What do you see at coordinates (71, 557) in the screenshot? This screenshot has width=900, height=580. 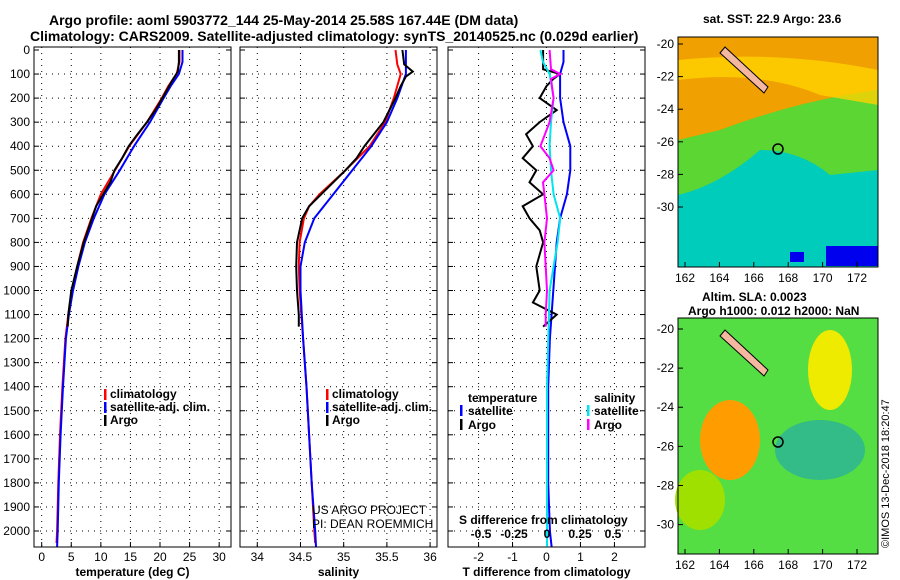 I see `x-tick-label: 5` at bounding box center [71, 557].